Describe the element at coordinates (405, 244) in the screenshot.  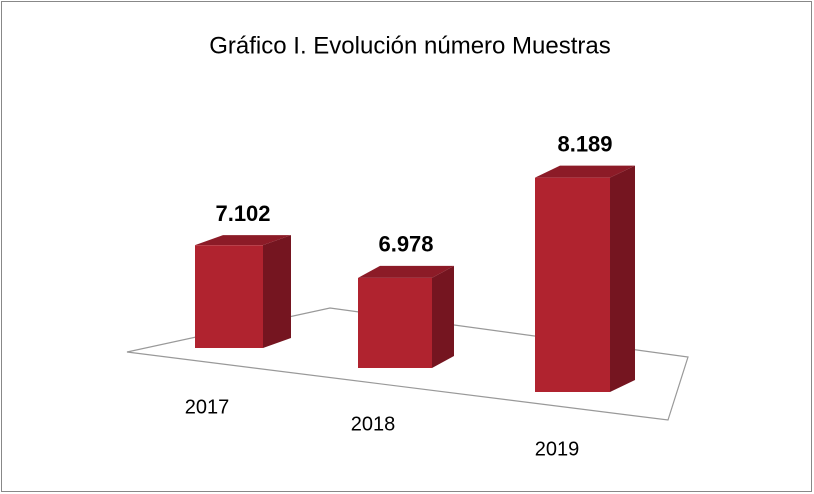
I see `data-label: 6.978` at that location.